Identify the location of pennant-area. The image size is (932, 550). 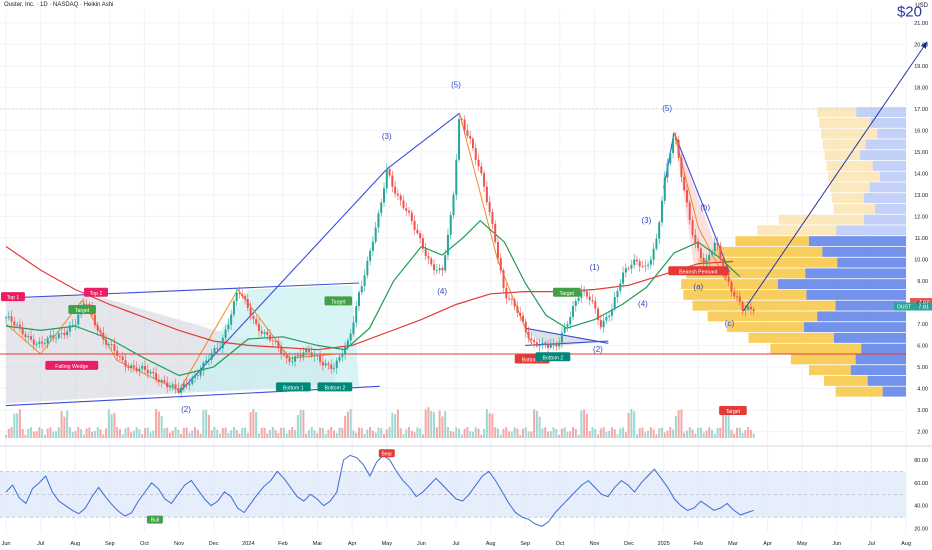
(700, 203).